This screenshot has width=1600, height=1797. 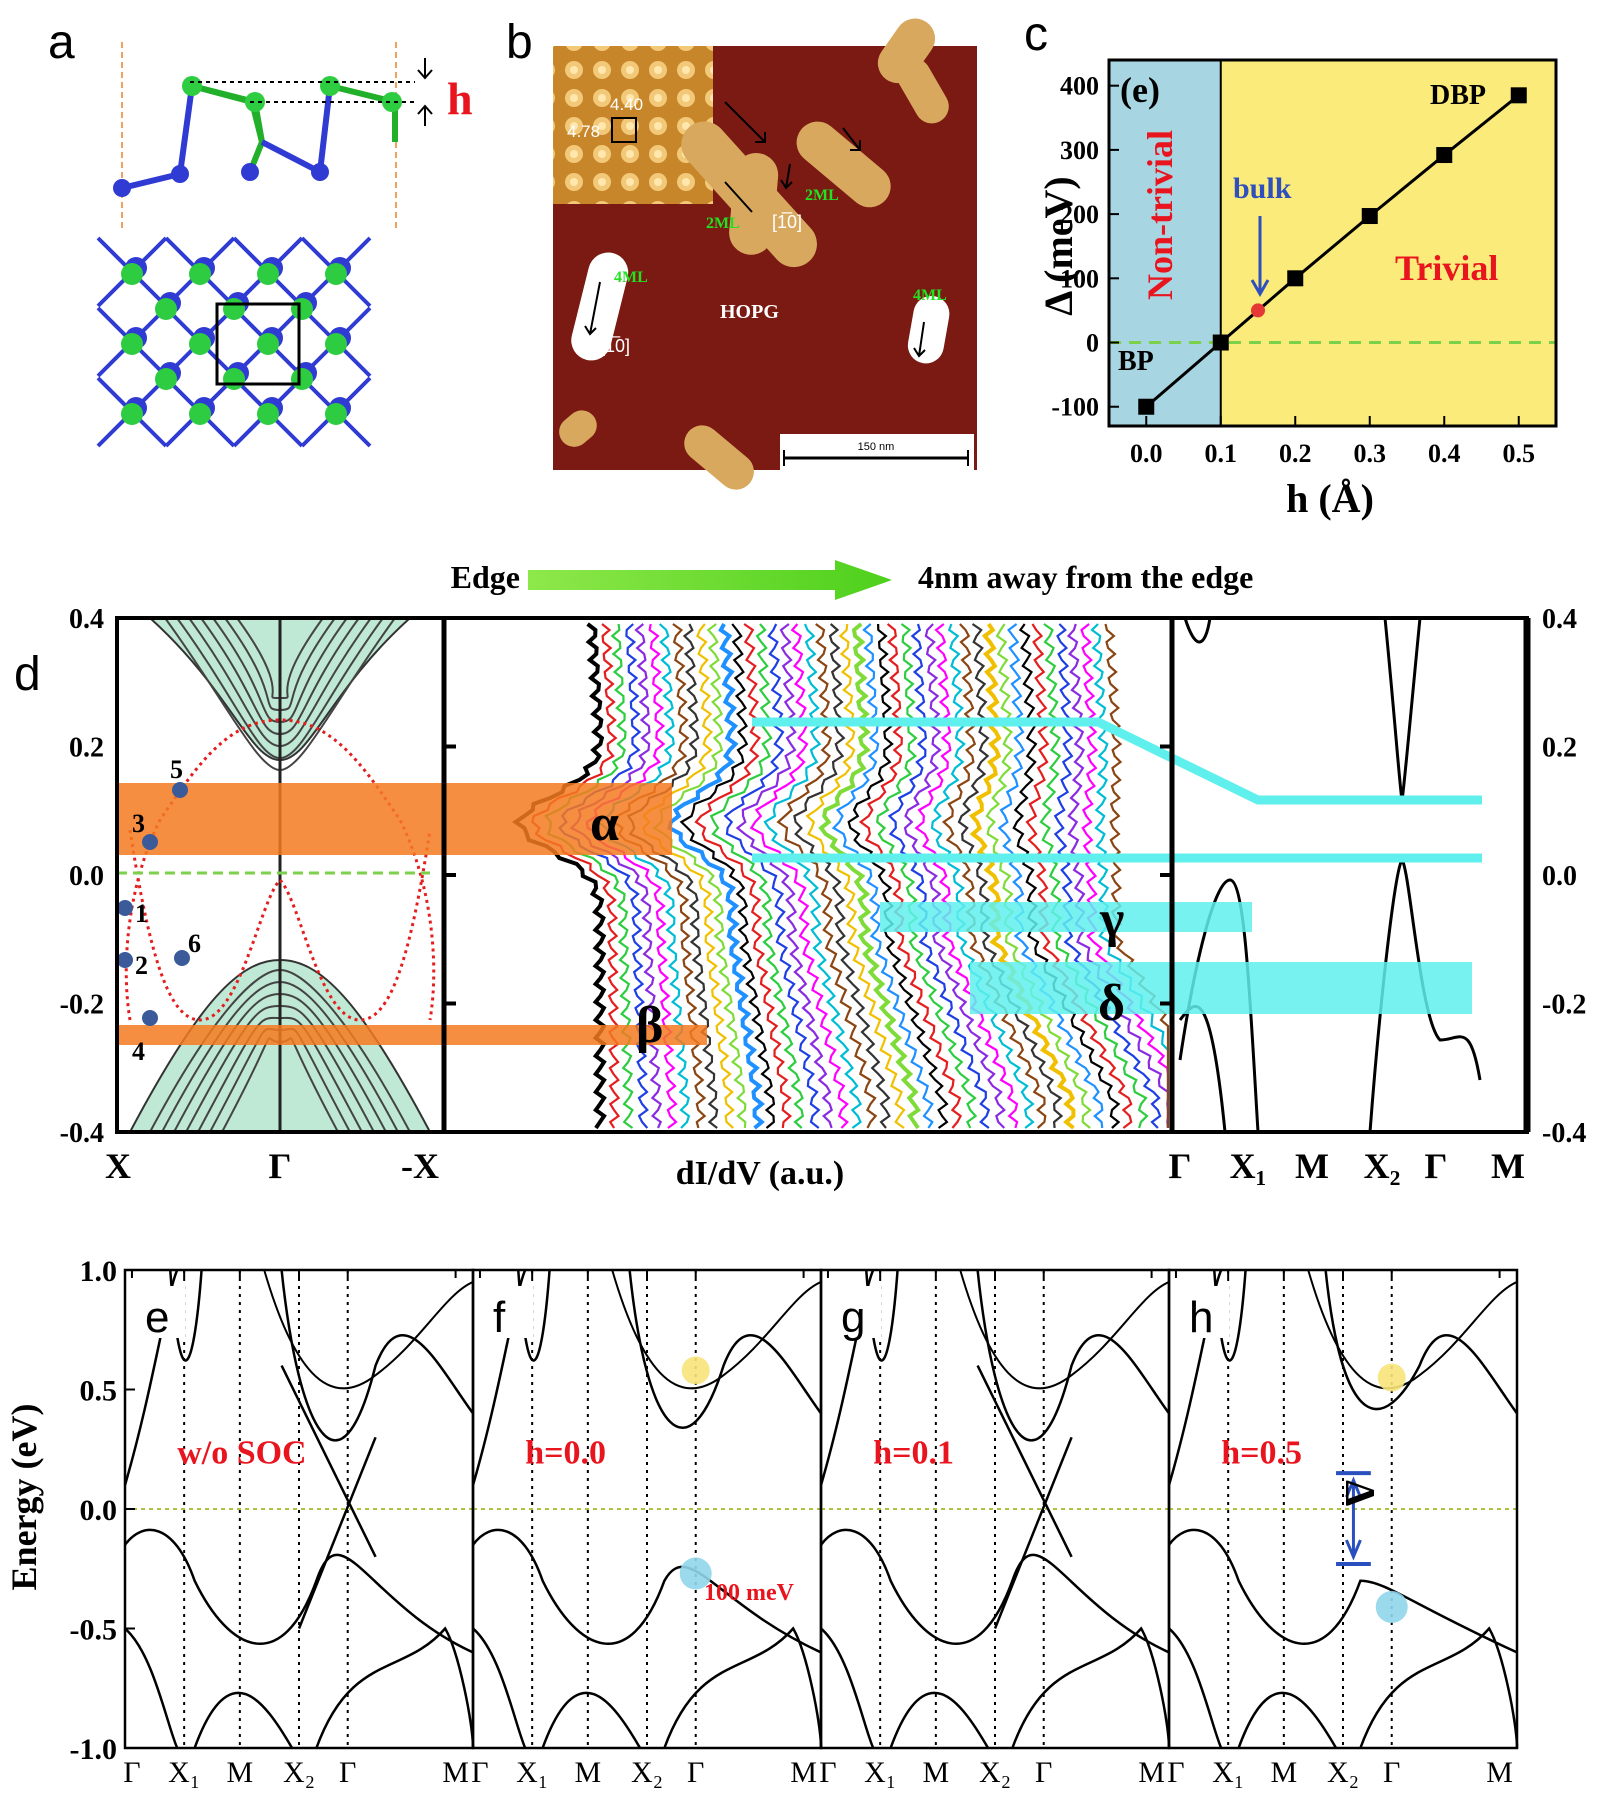 I want to click on inset-value-1: 4.40, so click(x=626, y=104).